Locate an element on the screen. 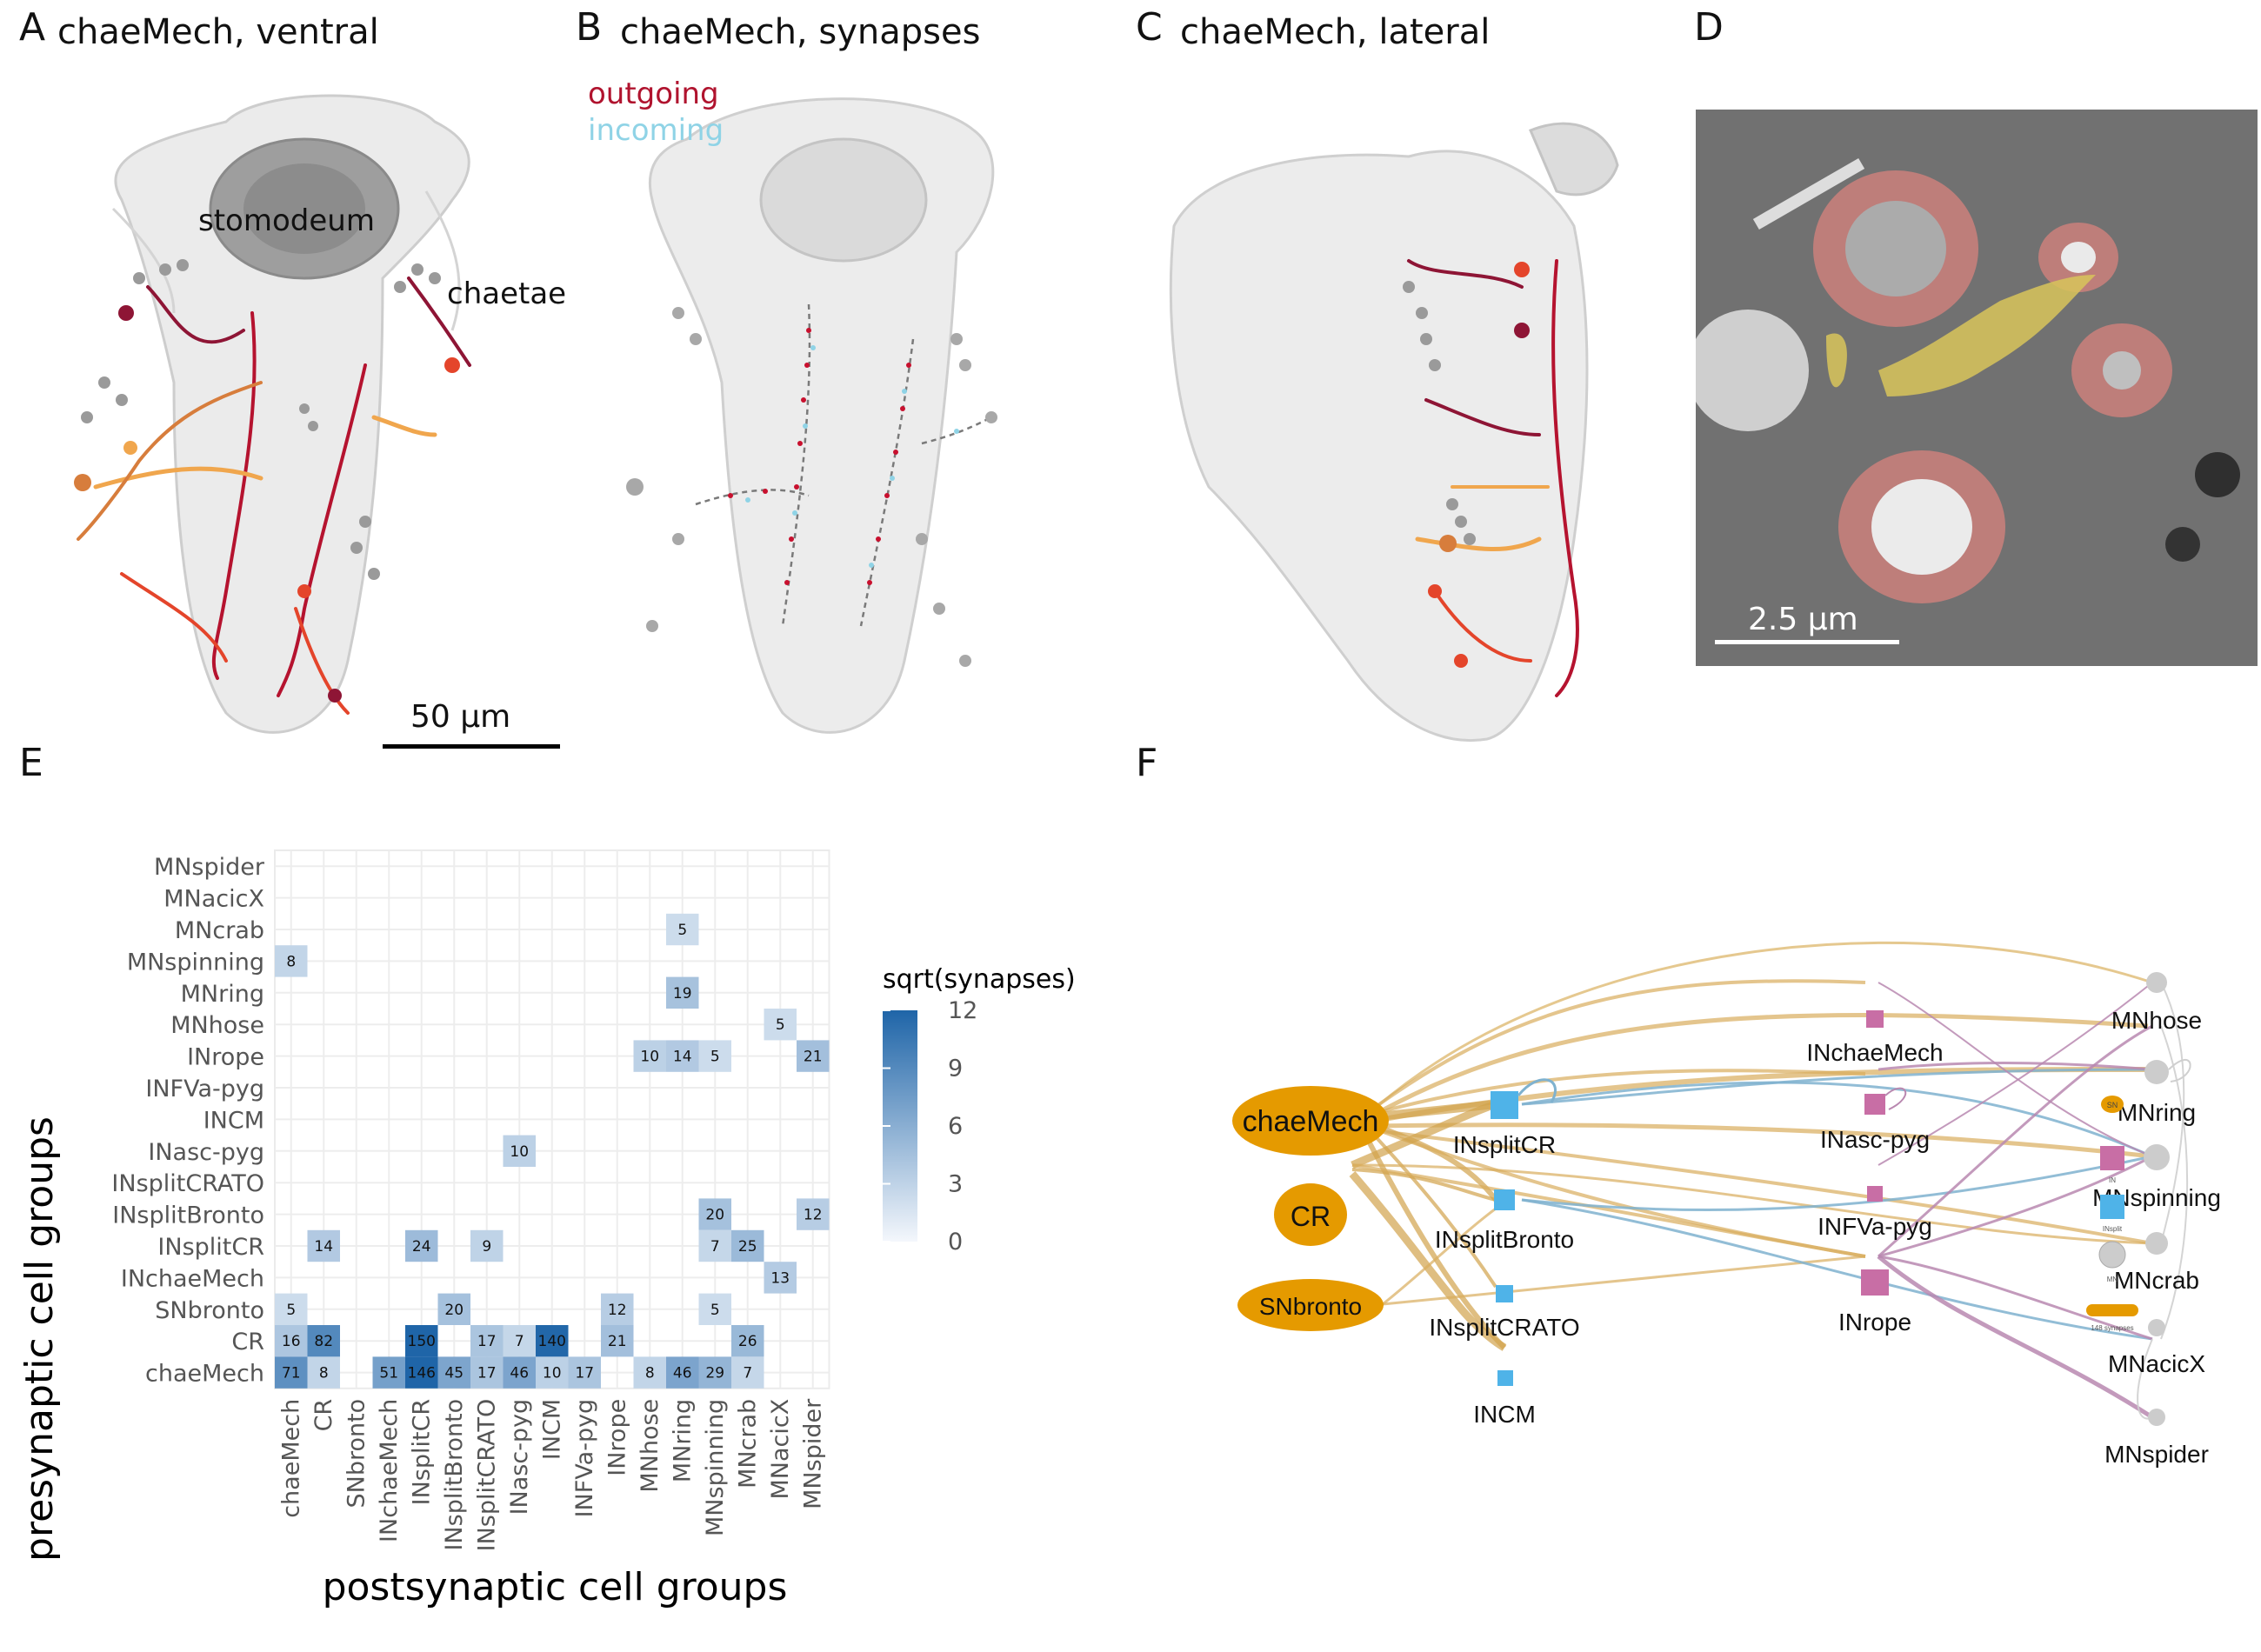 The width and height of the screenshot is (2261, 1652). heatmap-cell-value: 51 is located at coordinates (388, 1373).